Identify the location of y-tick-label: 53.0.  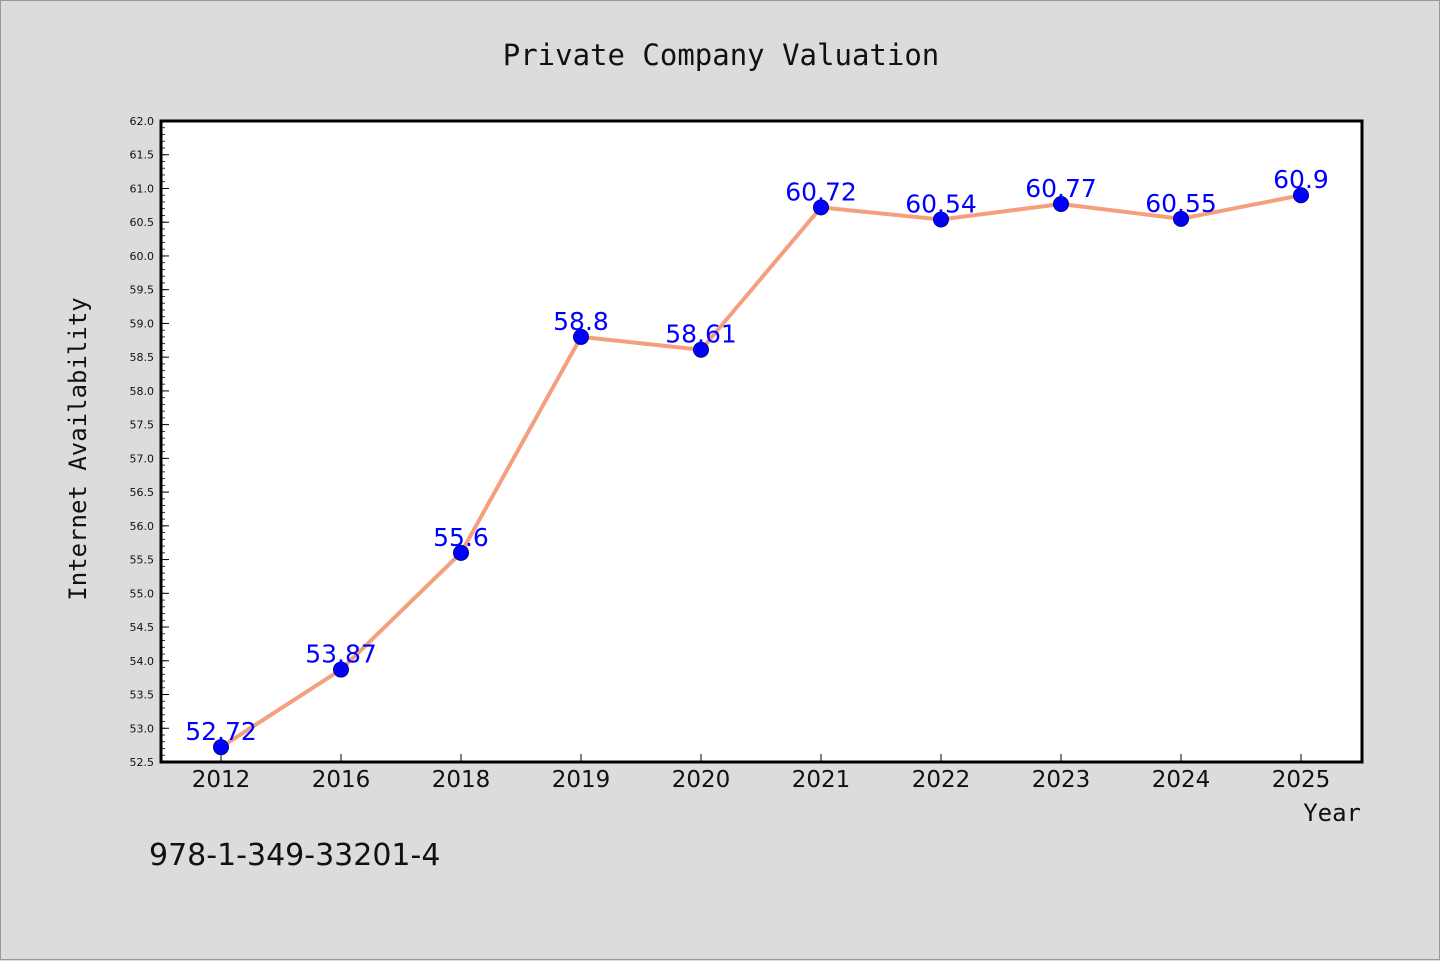
(142, 728).